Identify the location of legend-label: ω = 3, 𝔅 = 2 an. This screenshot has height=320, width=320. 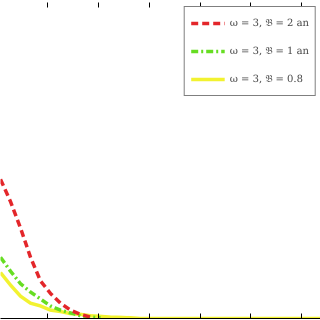
(269, 23).